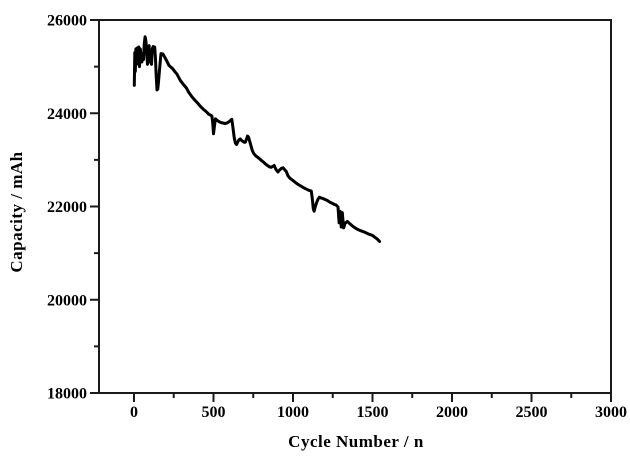  What do you see at coordinates (293, 412) in the screenshot?
I see `x-tick-label: 1000` at bounding box center [293, 412].